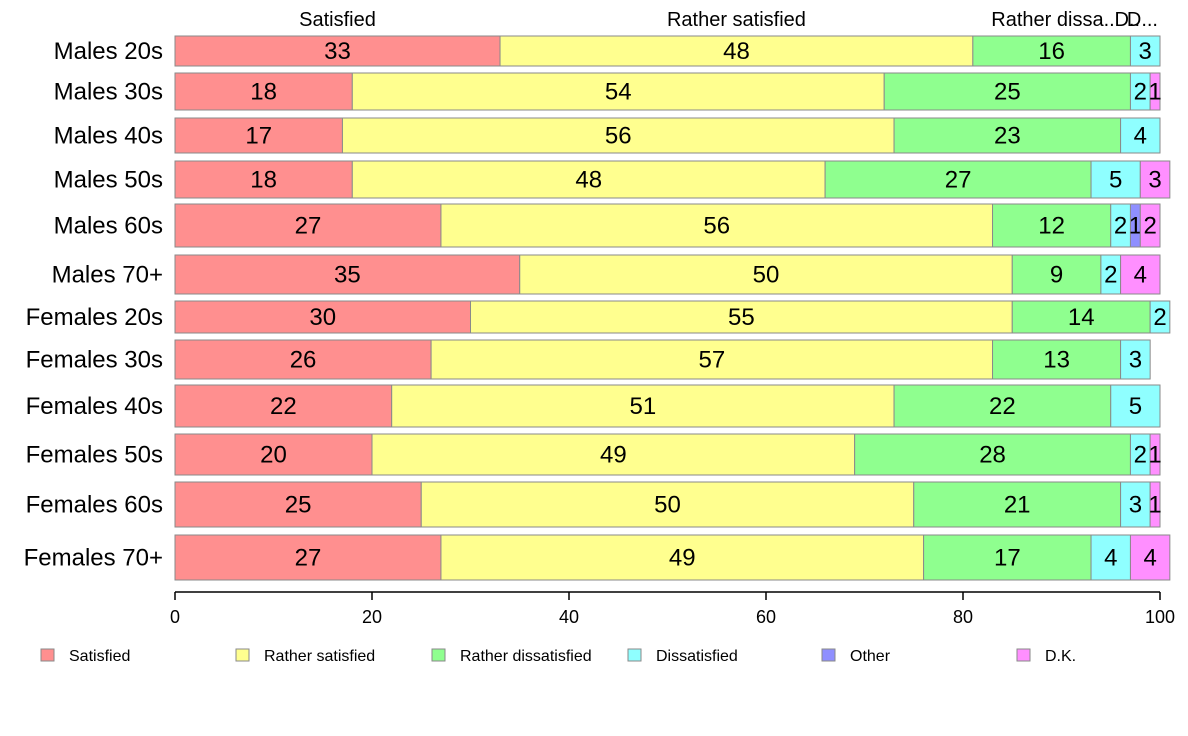  What do you see at coordinates (766, 617) in the screenshot?
I see `x-tick-label: 60` at bounding box center [766, 617].